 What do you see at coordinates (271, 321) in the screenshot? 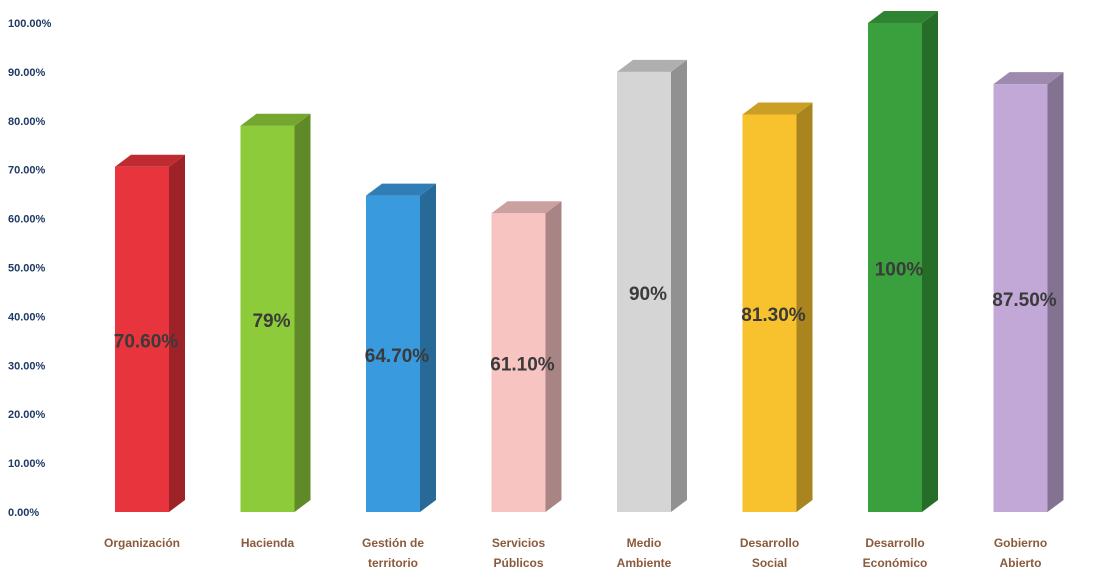
I see `data-label: 79%` at bounding box center [271, 321].